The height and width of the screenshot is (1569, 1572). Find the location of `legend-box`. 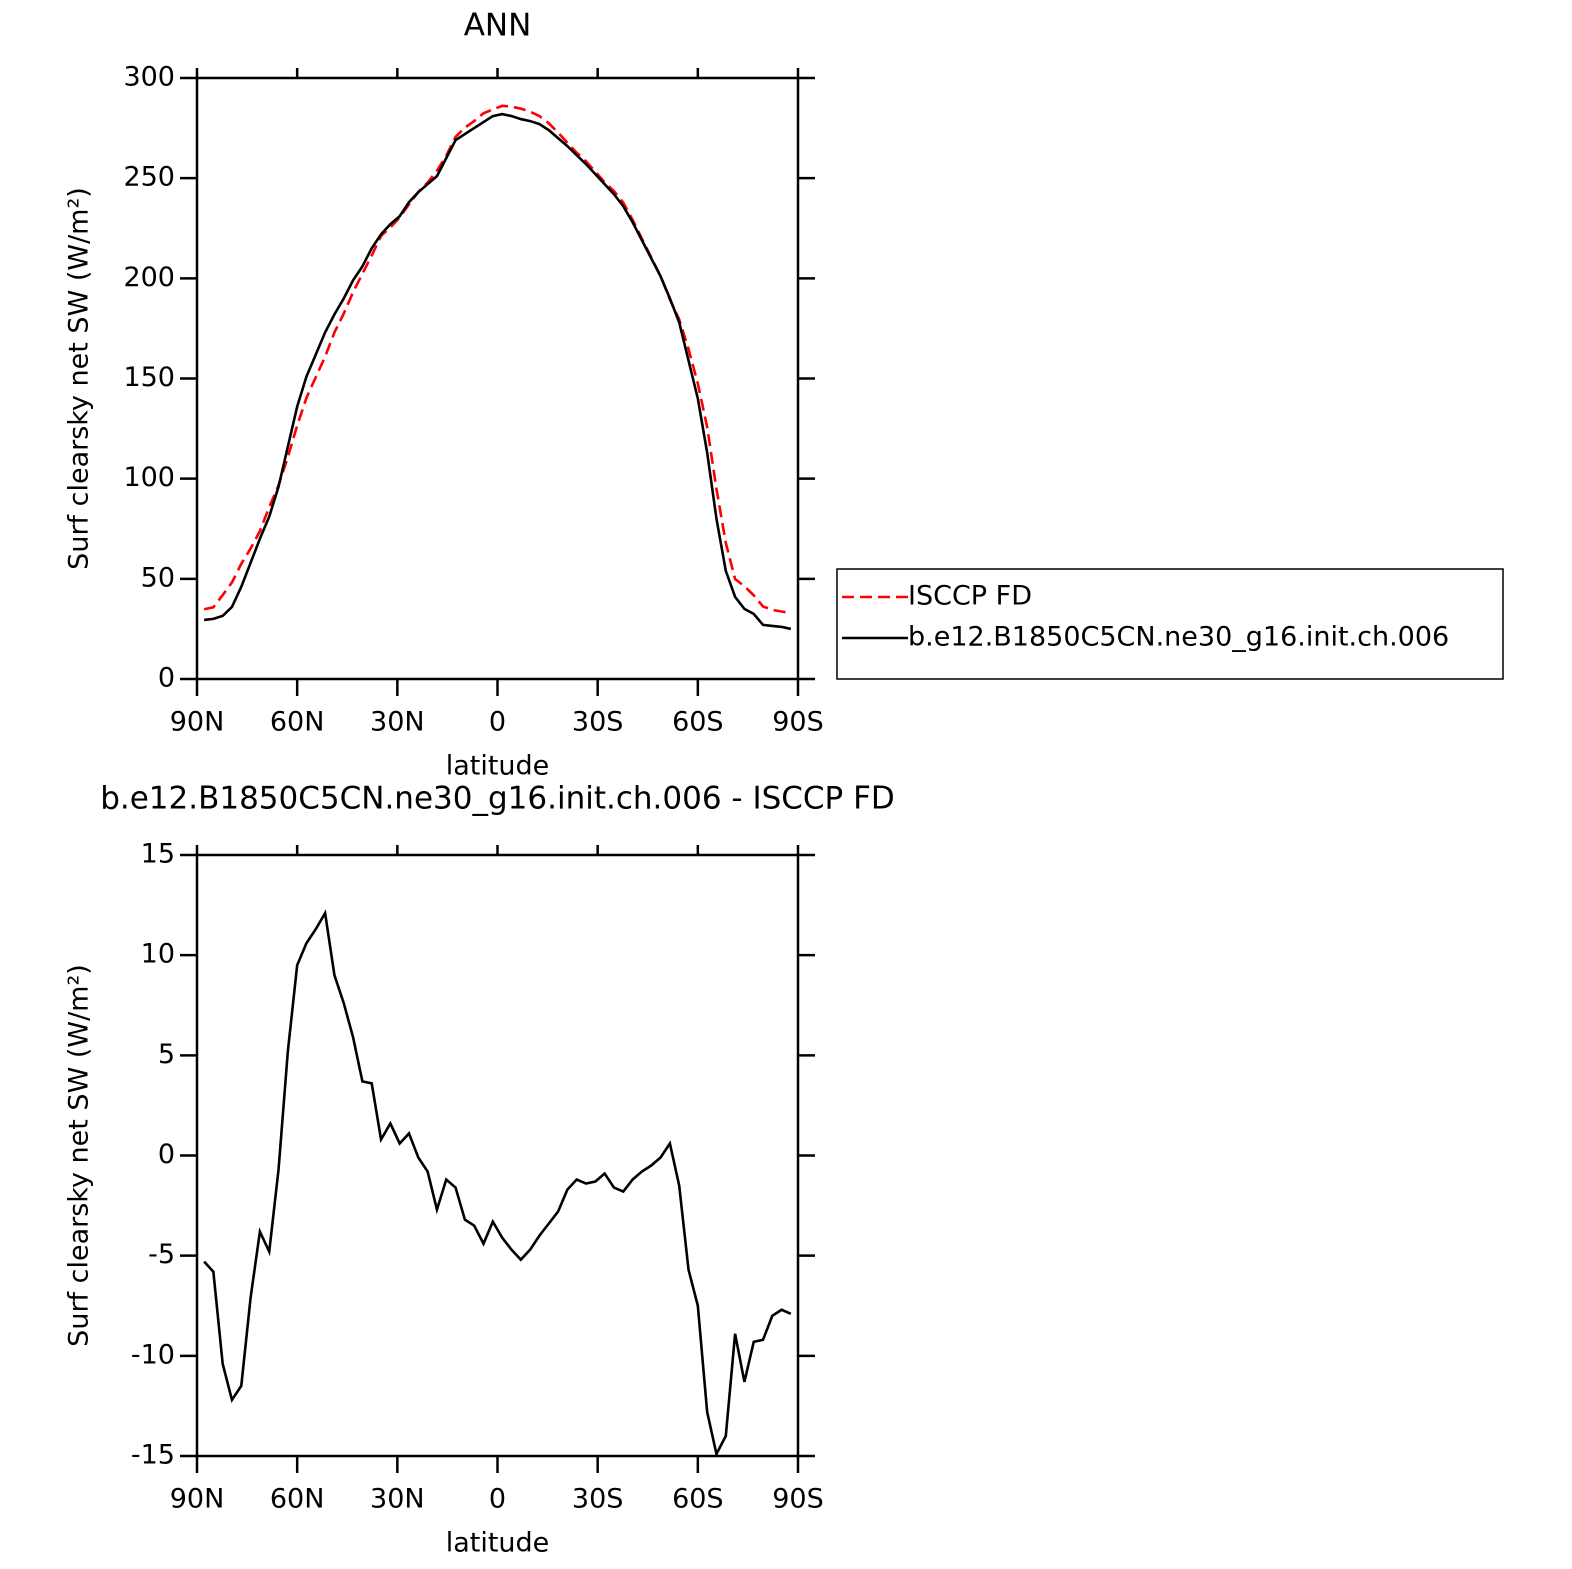

legend-box is located at coordinates (1170, 624).